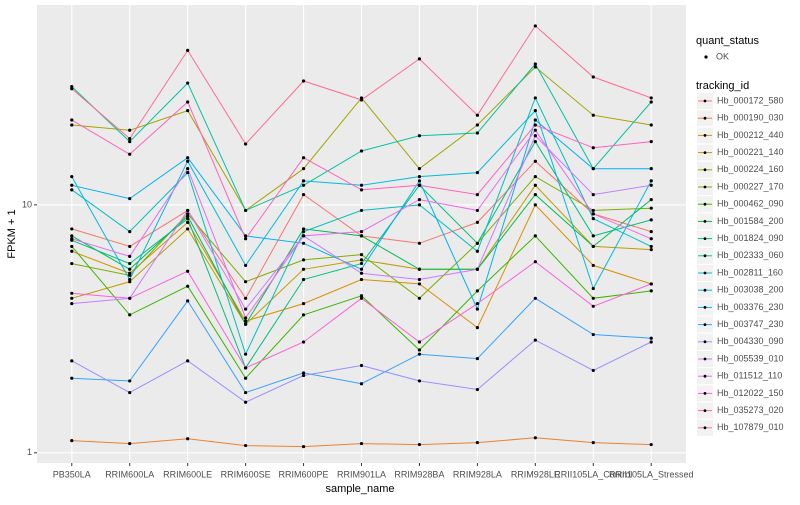  Describe the element at coordinates (651, 474) in the screenshot. I see `x-tick-label: RRII105LA_Stressed` at that location.